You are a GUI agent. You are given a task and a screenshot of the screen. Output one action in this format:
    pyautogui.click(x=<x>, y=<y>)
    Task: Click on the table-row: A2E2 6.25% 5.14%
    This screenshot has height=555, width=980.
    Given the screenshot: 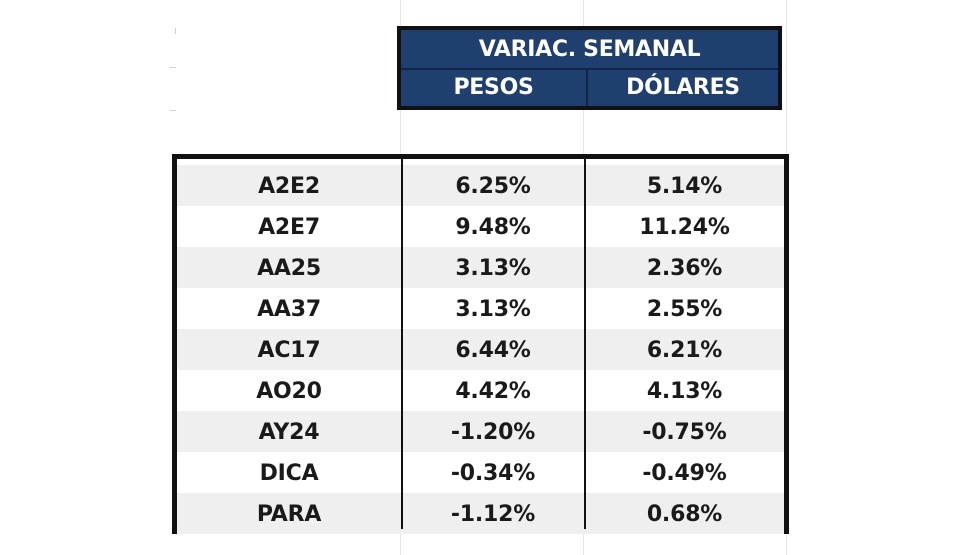 What is the action you would take?
    pyautogui.click(x=480, y=185)
    